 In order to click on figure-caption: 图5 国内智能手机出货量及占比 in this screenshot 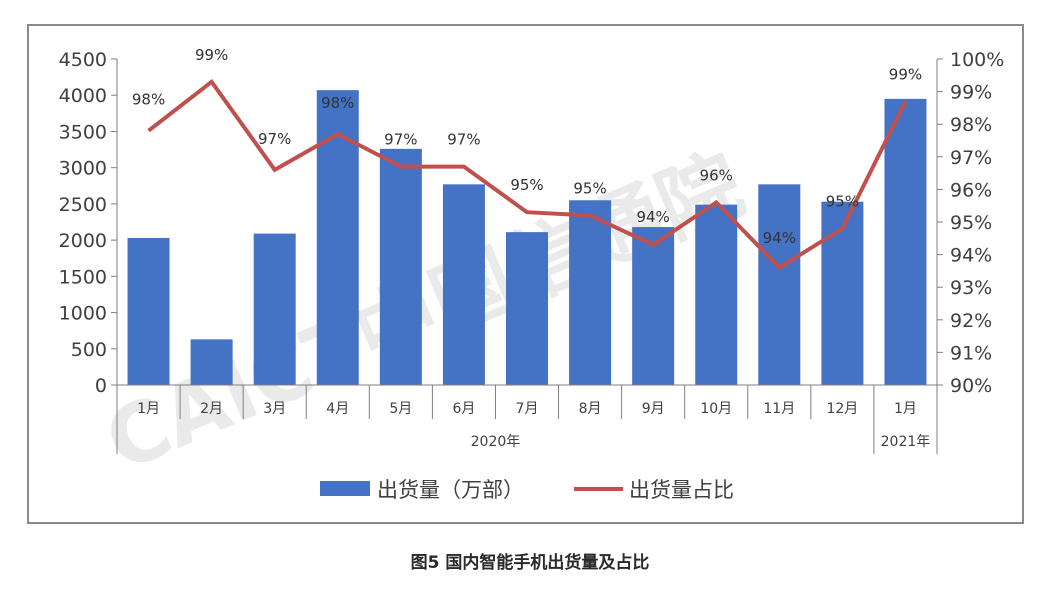, I will do `click(530, 563)`.